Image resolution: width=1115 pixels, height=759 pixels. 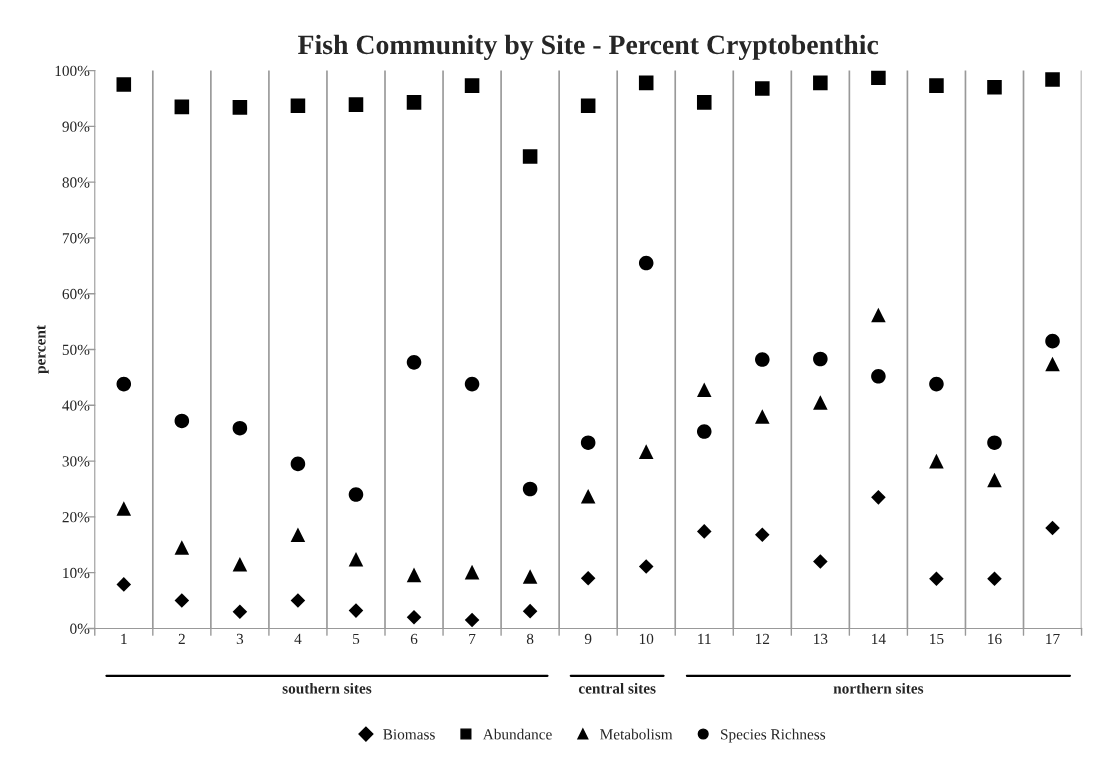 I want to click on x-tick-label: 15, so click(x=937, y=639).